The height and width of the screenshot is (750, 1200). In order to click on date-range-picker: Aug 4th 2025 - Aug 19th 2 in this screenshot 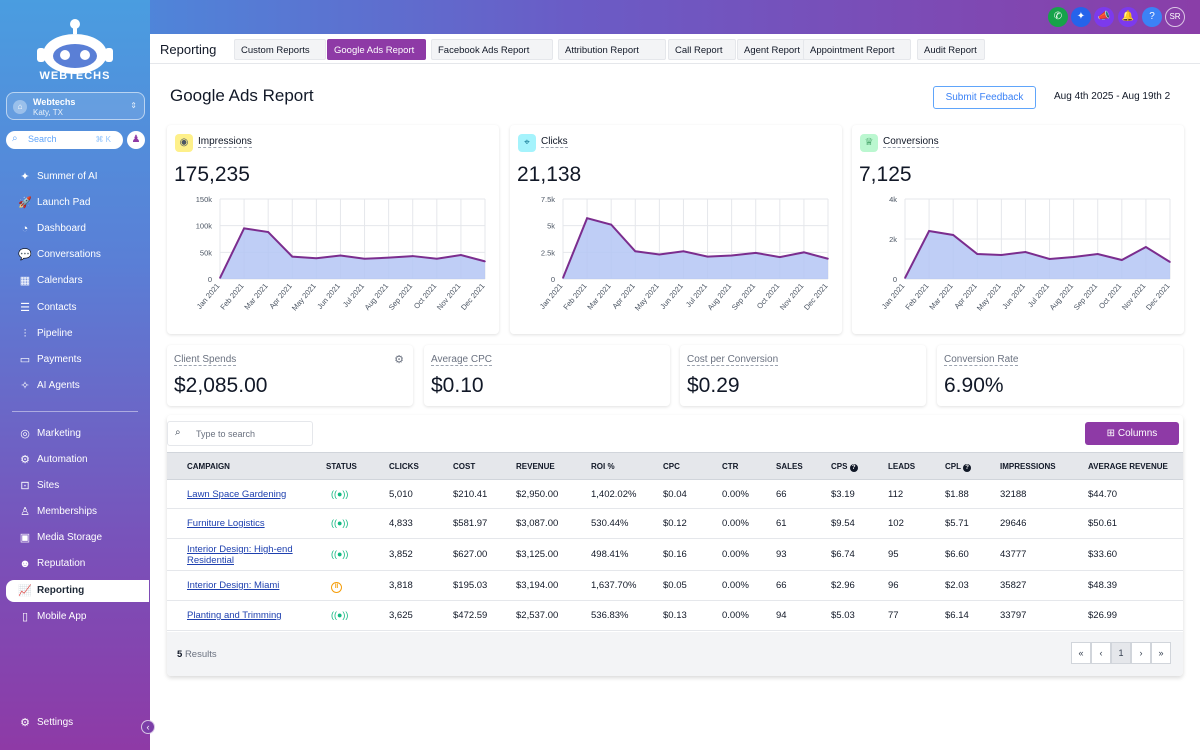, I will do `click(1112, 96)`.